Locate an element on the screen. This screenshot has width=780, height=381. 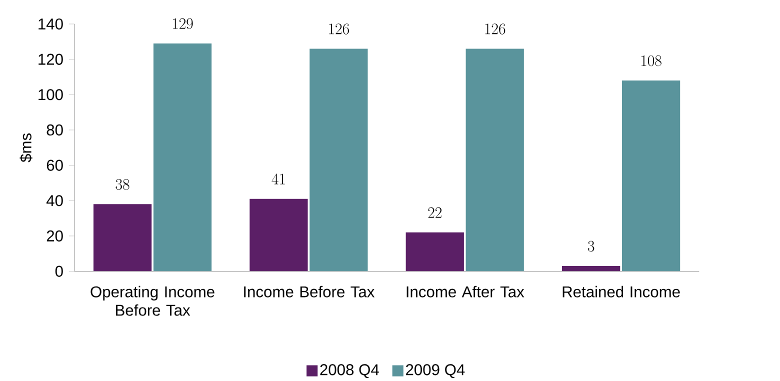
x-tick-label: Income Before Tax is located at coordinates (309, 292).